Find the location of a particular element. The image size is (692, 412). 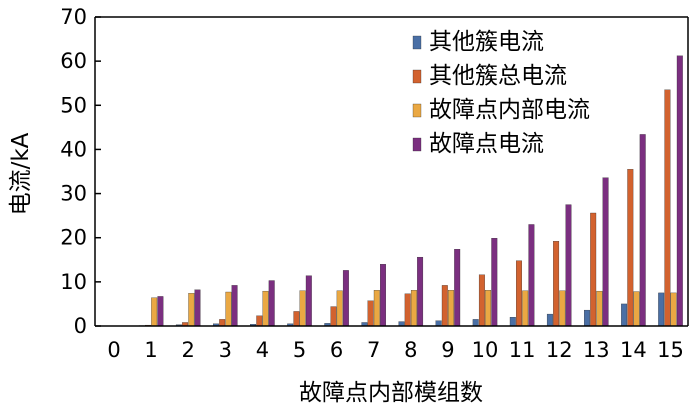

legend-label: 故障点内部电流 is located at coordinates (509, 110).